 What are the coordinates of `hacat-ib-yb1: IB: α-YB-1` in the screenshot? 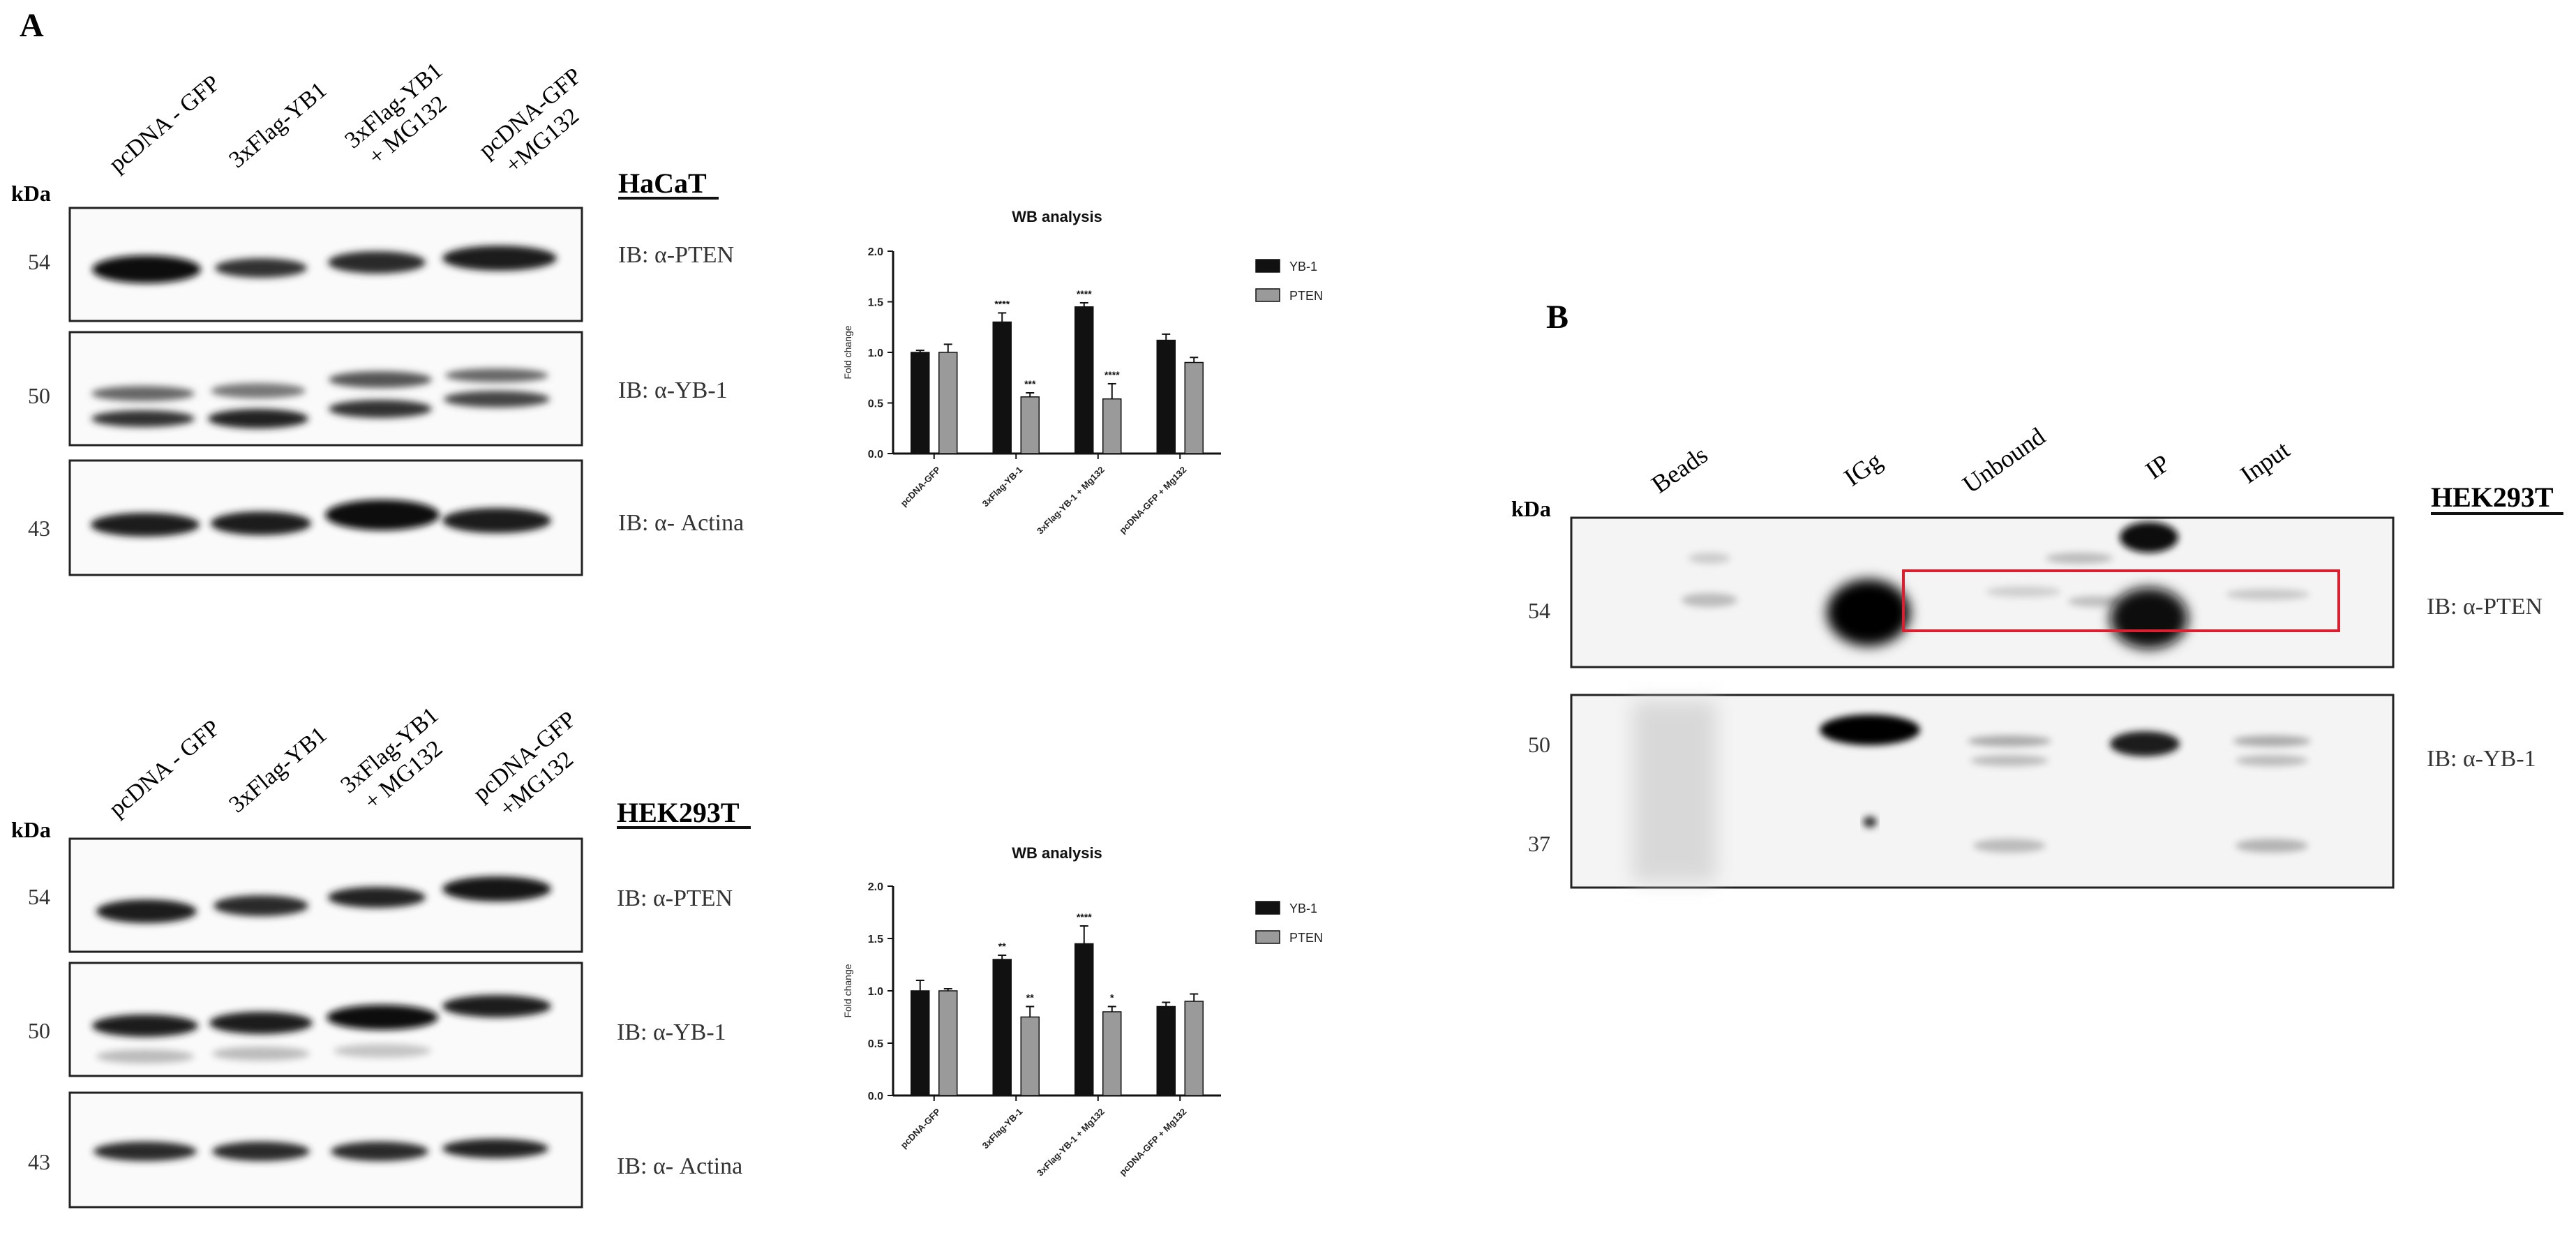 It's located at (673, 390).